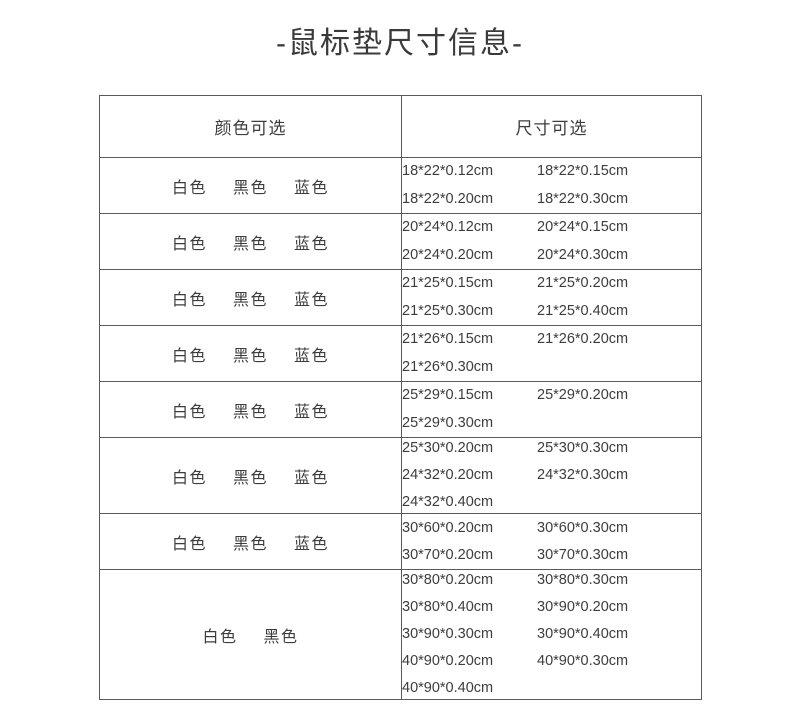 Image resolution: width=800 pixels, height=720 pixels. What do you see at coordinates (583, 254) in the screenshot?
I see `size-option: 20*24*0.30cm` at bounding box center [583, 254].